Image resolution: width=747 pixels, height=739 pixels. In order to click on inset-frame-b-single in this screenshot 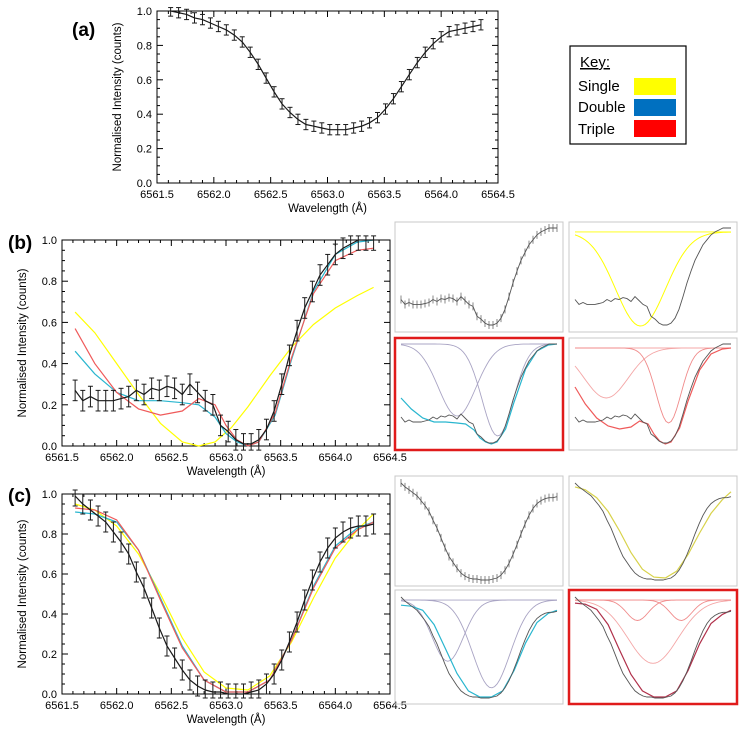, I will do `click(653, 277)`.